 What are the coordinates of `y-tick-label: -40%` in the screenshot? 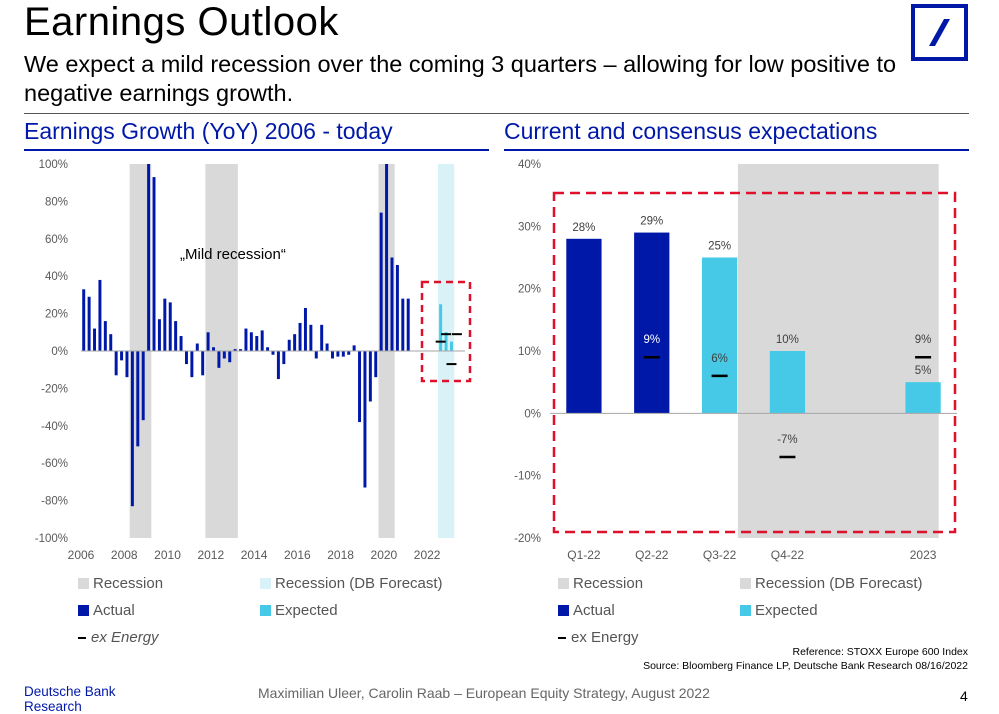 It's located at (54, 427).